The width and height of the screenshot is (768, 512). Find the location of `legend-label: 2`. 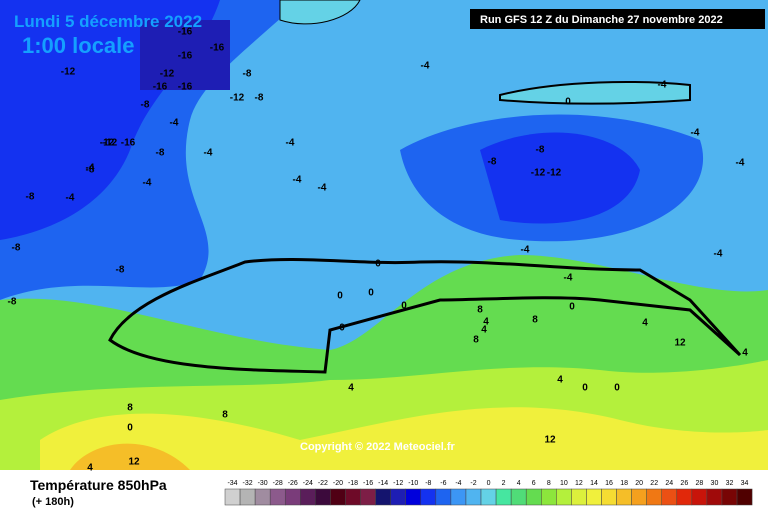

legend-label: 2 is located at coordinates (504, 483).